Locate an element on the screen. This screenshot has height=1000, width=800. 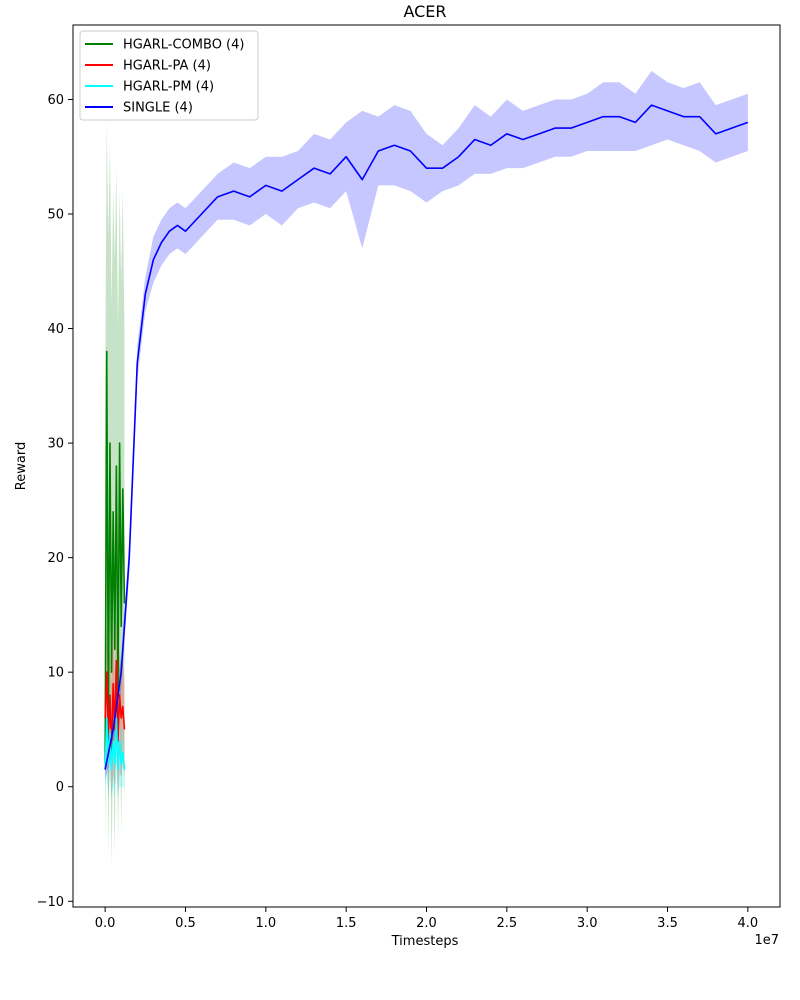
x-axis: 0.0 0.5 1.0 1.5 2.0 2.5 3.0 3.5 4.0 is located at coordinates (426, 919).